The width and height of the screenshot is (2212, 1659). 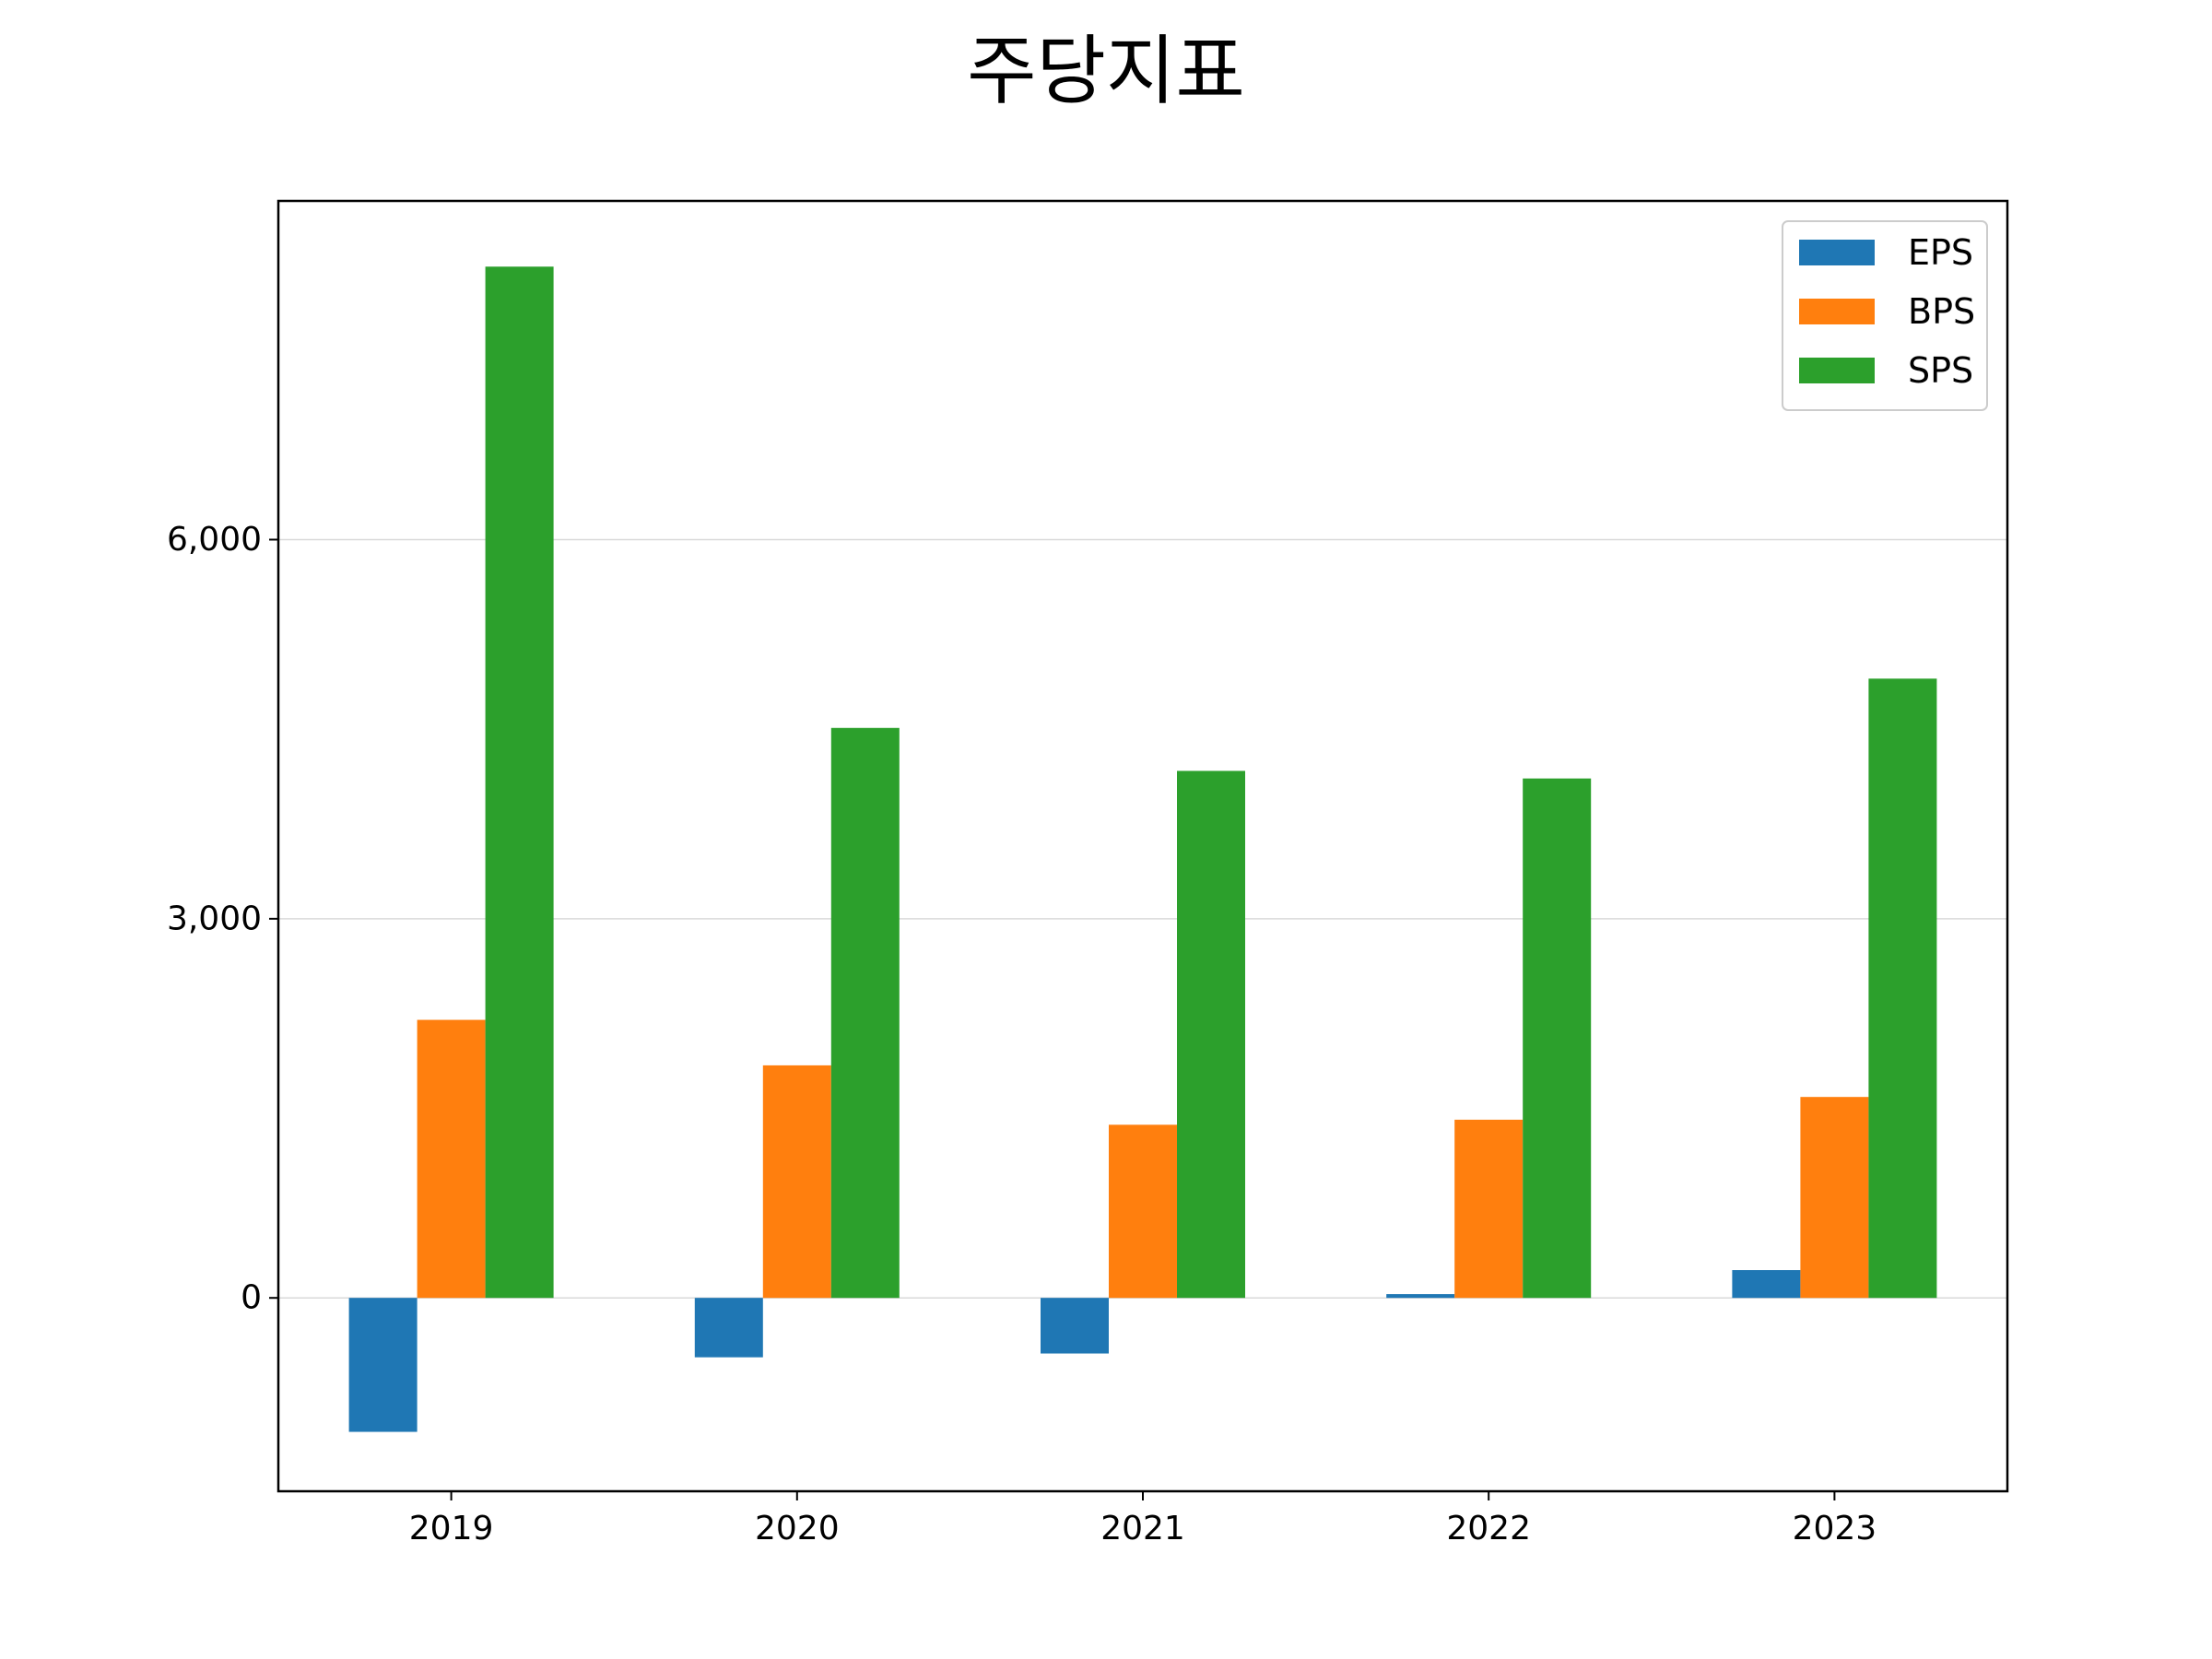 What do you see at coordinates (796, 1182) in the screenshot?
I see `bar-bps-2020` at bounding box center [796, 1182].